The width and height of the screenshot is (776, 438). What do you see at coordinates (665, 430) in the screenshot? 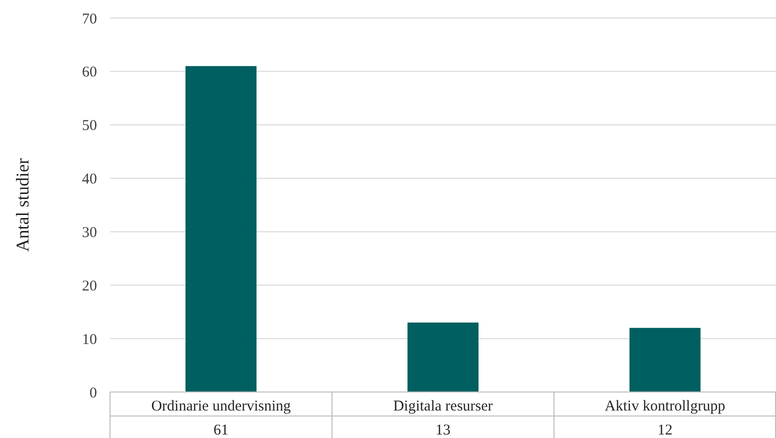
I see `data-label: 12` at bounding box center [665, 430].